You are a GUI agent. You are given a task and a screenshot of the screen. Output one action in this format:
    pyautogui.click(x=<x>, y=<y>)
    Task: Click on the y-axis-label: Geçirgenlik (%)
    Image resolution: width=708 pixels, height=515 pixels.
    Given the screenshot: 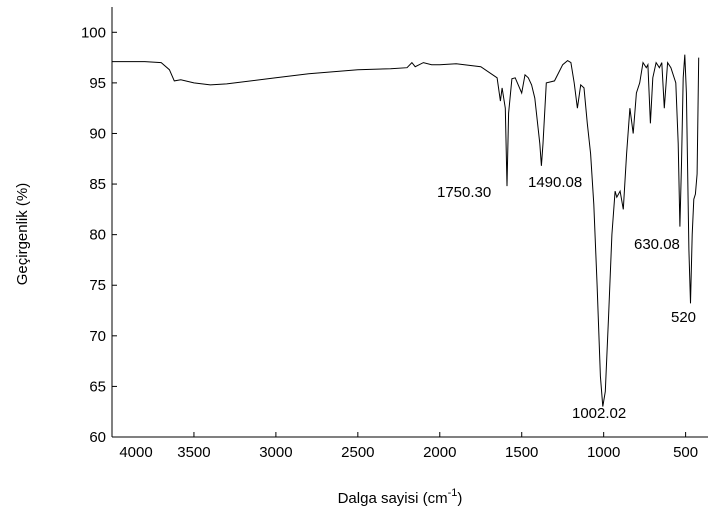 What is the action you would take?
    pyautogui.click(x=22, y=234)
    